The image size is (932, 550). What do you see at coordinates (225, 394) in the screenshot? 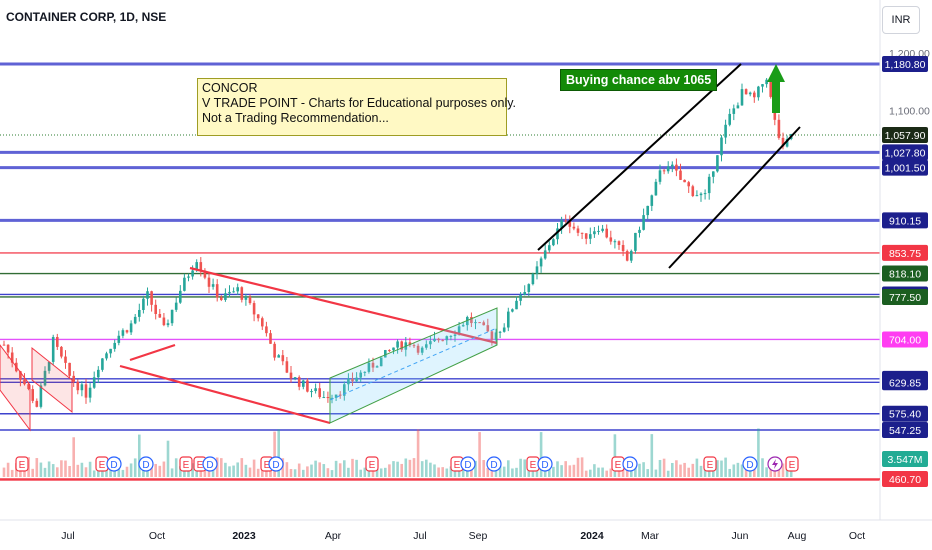
I see `wedge-lower-line` at bounding box center [225, 394].